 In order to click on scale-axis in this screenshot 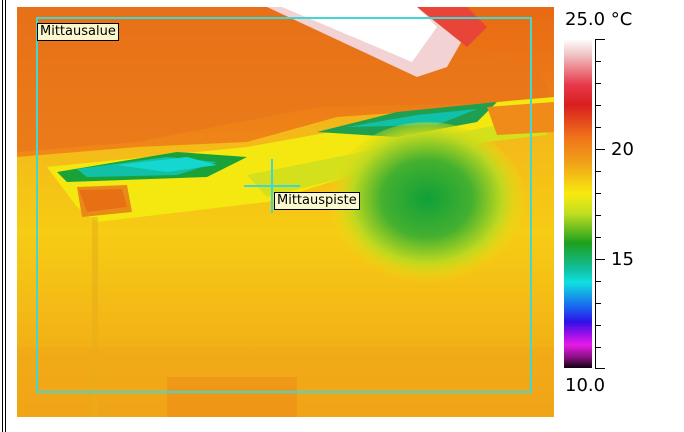, I will do `click(595, 203)`.